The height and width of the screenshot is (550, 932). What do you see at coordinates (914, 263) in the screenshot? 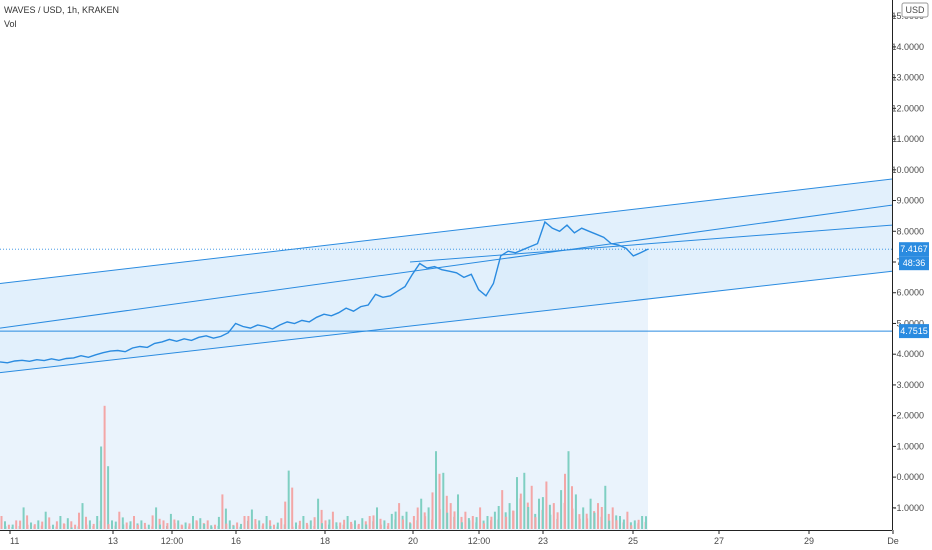
I see `countdown-tag` at bounding box center [914, 263].